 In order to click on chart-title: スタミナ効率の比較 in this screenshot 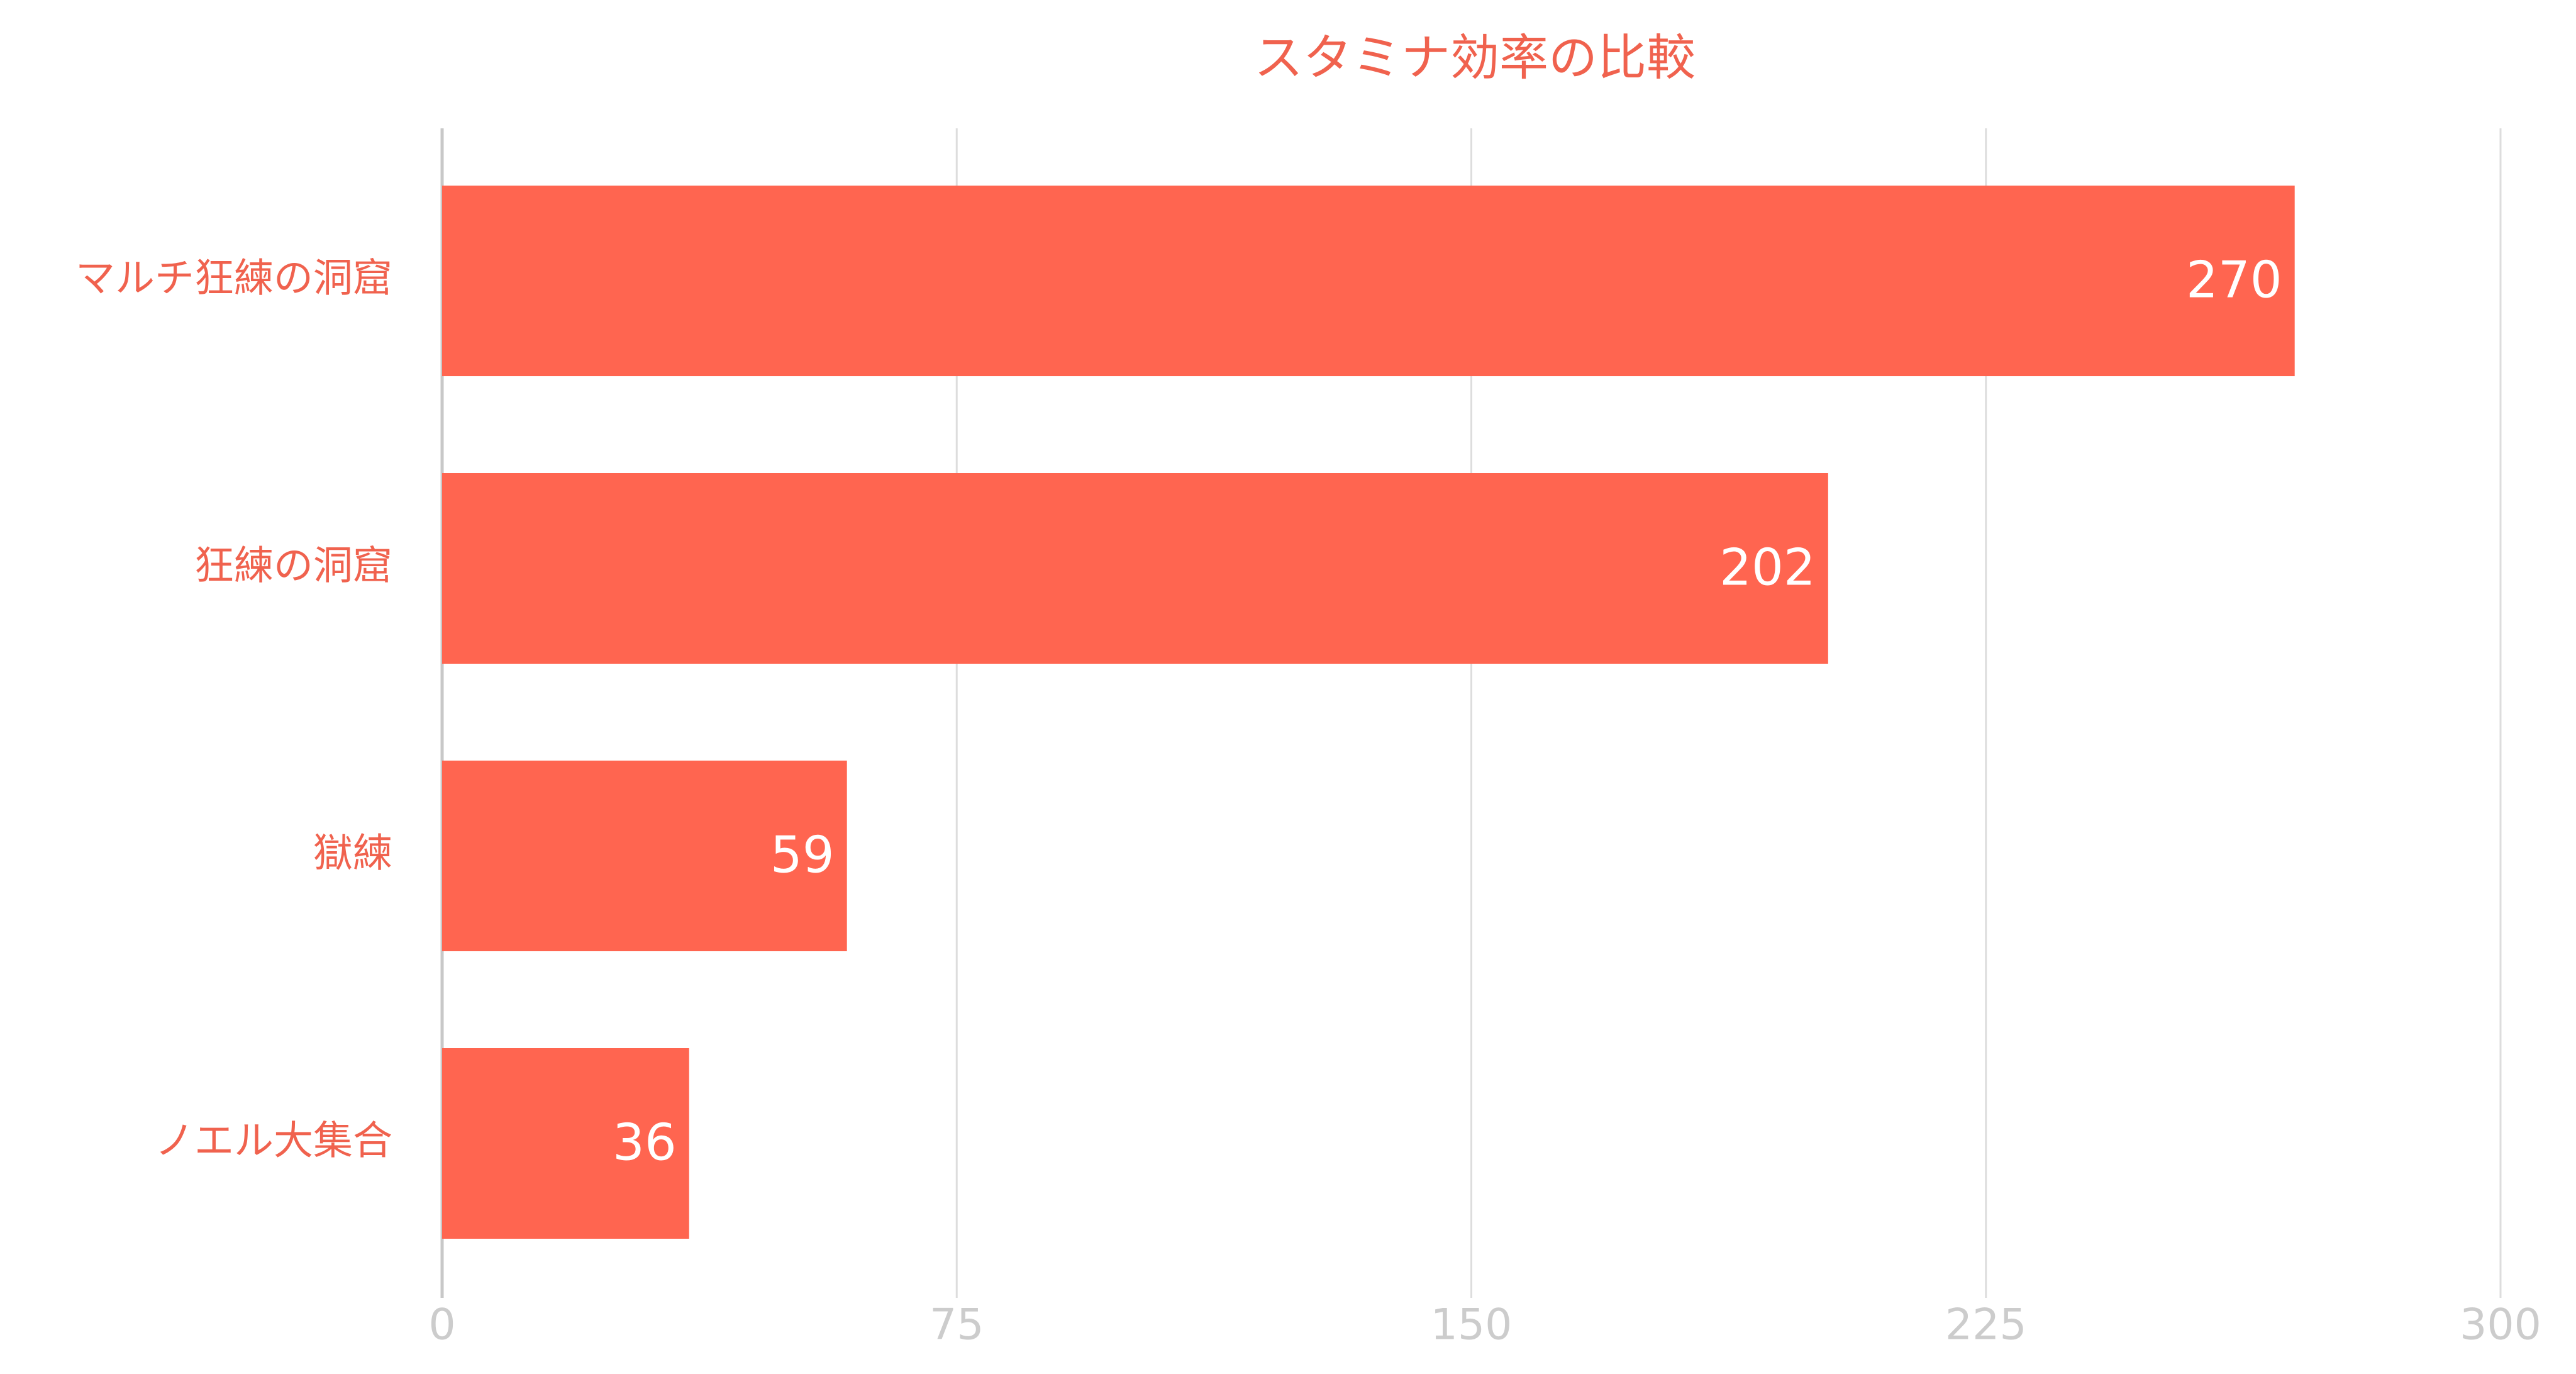, I will do `click(1475, 58)`.